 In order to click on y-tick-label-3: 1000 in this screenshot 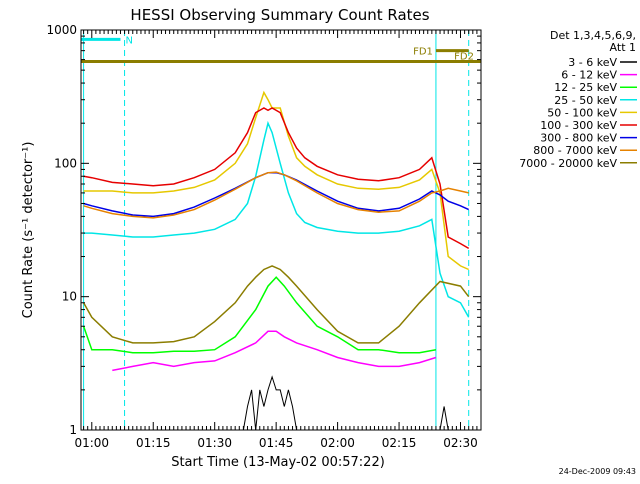, I will do `click(61, 30)`.